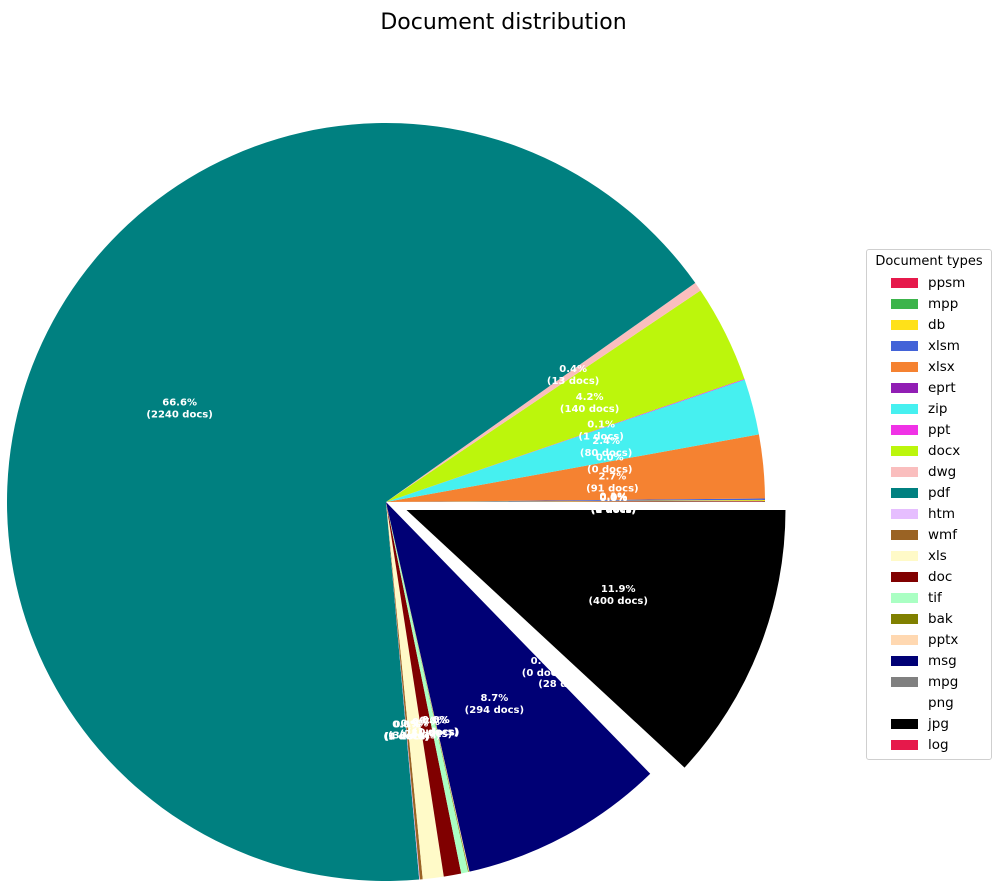  I want to click on legend-label: xls, so click(937, 555).